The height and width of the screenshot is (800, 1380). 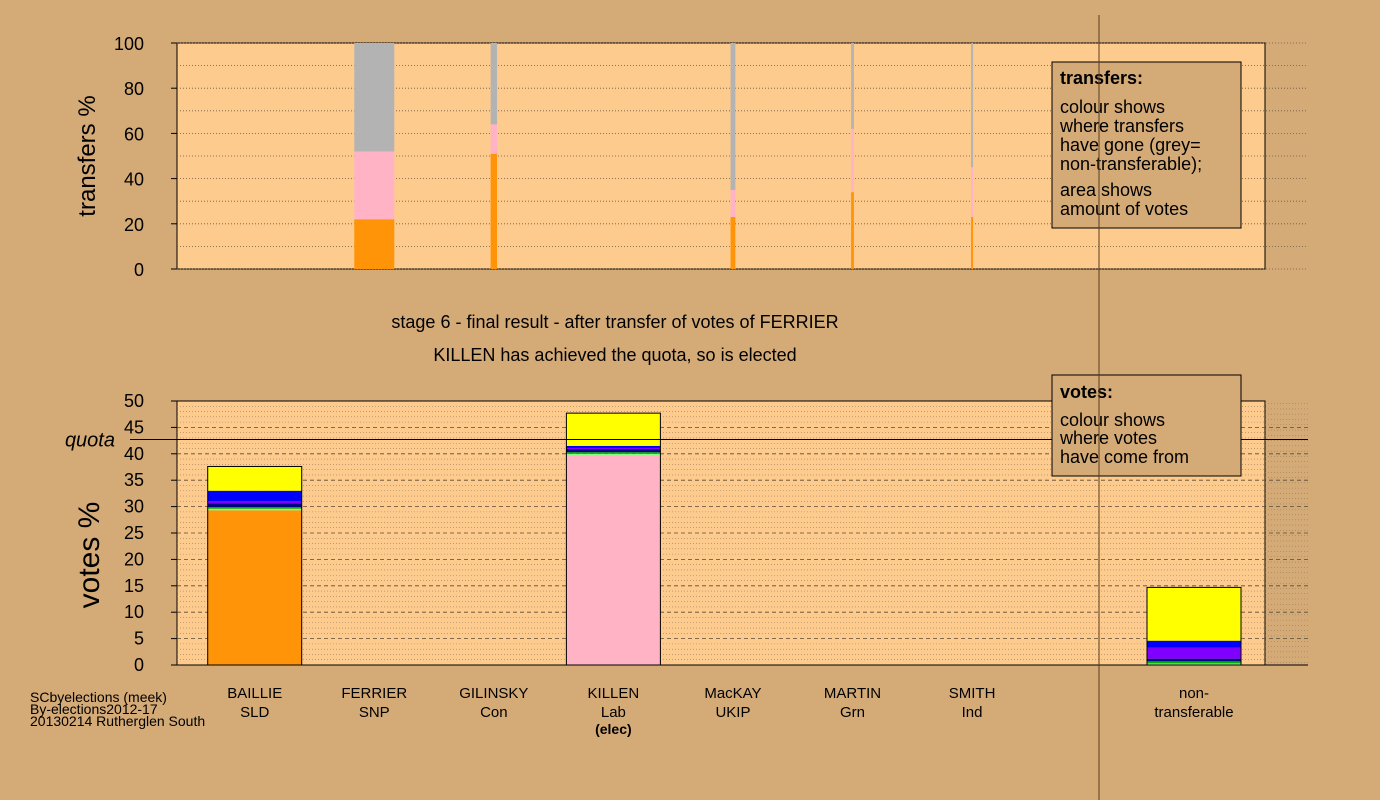 I want to click on votes-y-tick-label: 0, so click(x=139, y=665).